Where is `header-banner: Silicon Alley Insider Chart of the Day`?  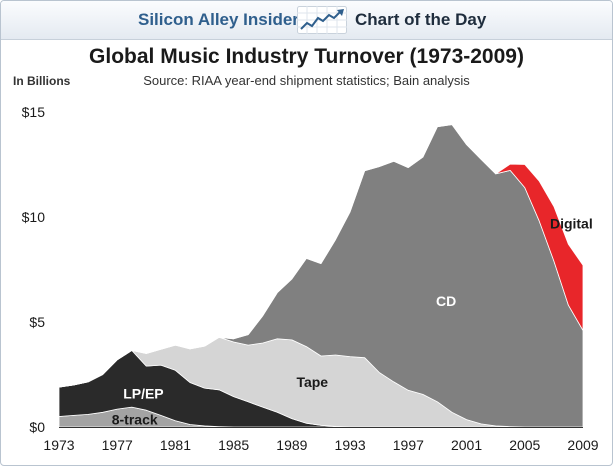 header-banner: Silicon Alley Insider Chart of the Day is located at coordinates (306, 20).